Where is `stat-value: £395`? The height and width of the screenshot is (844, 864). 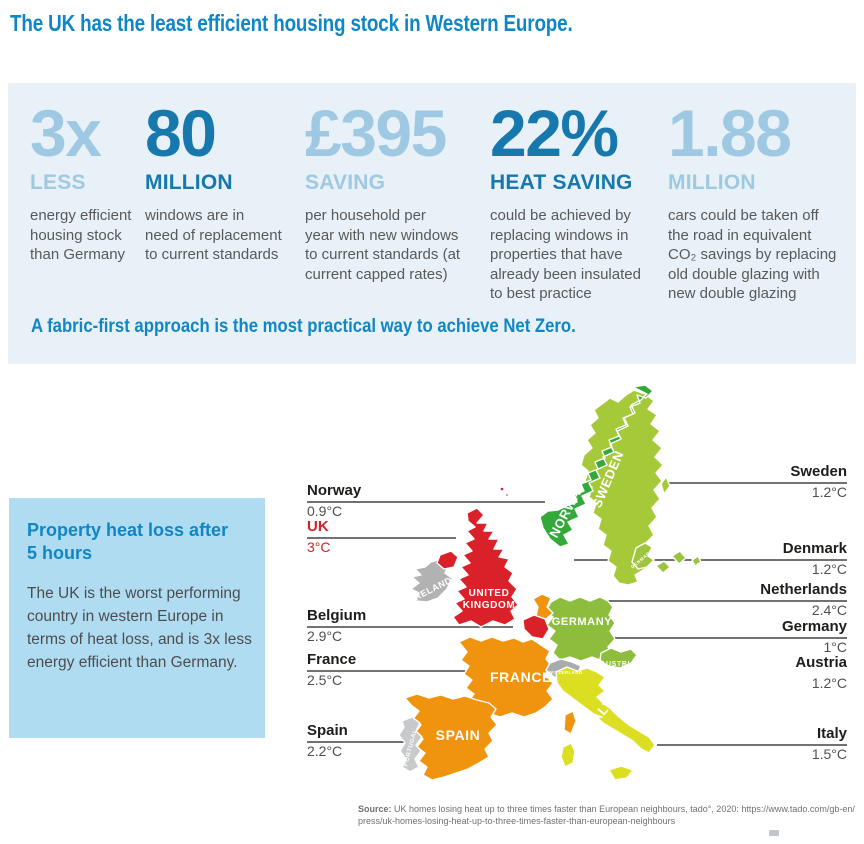 stat-value: £395 is located at coordinates (376, 133).